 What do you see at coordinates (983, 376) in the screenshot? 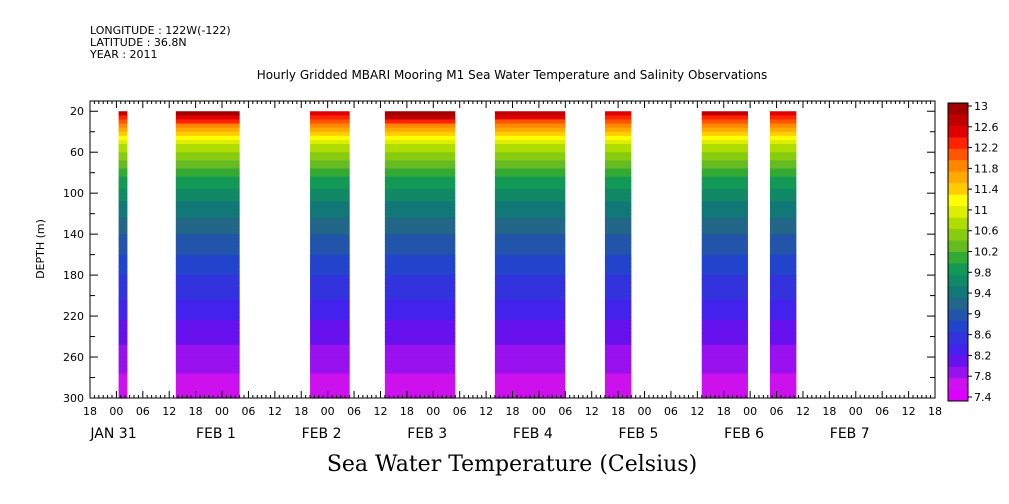
I see `colorbar-label: 7.8` at bounding box center [983, 376].